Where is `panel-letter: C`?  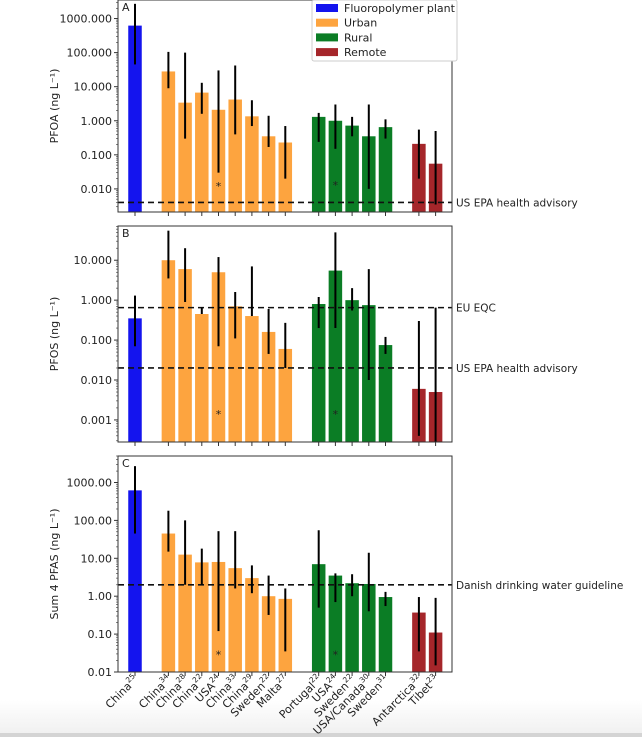
panel-letter: C is located at coordinates (126, 463).